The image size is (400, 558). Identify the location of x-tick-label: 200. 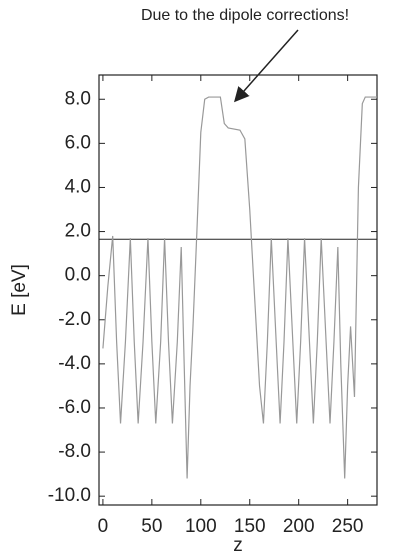
(299, 526).